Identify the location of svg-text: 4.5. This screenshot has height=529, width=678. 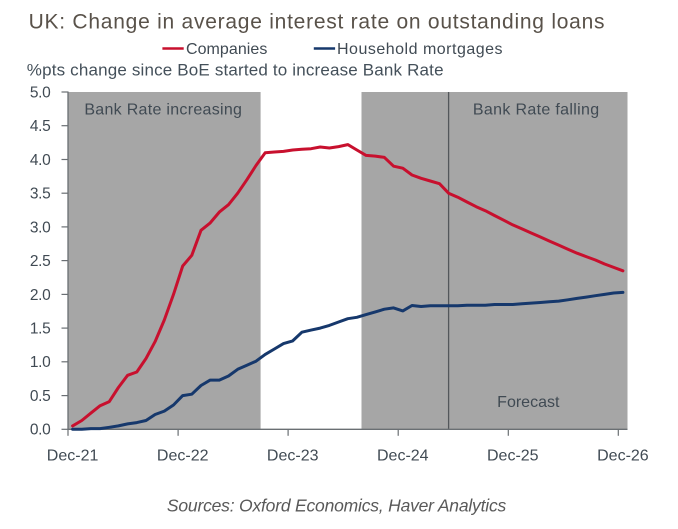
(40, 126).